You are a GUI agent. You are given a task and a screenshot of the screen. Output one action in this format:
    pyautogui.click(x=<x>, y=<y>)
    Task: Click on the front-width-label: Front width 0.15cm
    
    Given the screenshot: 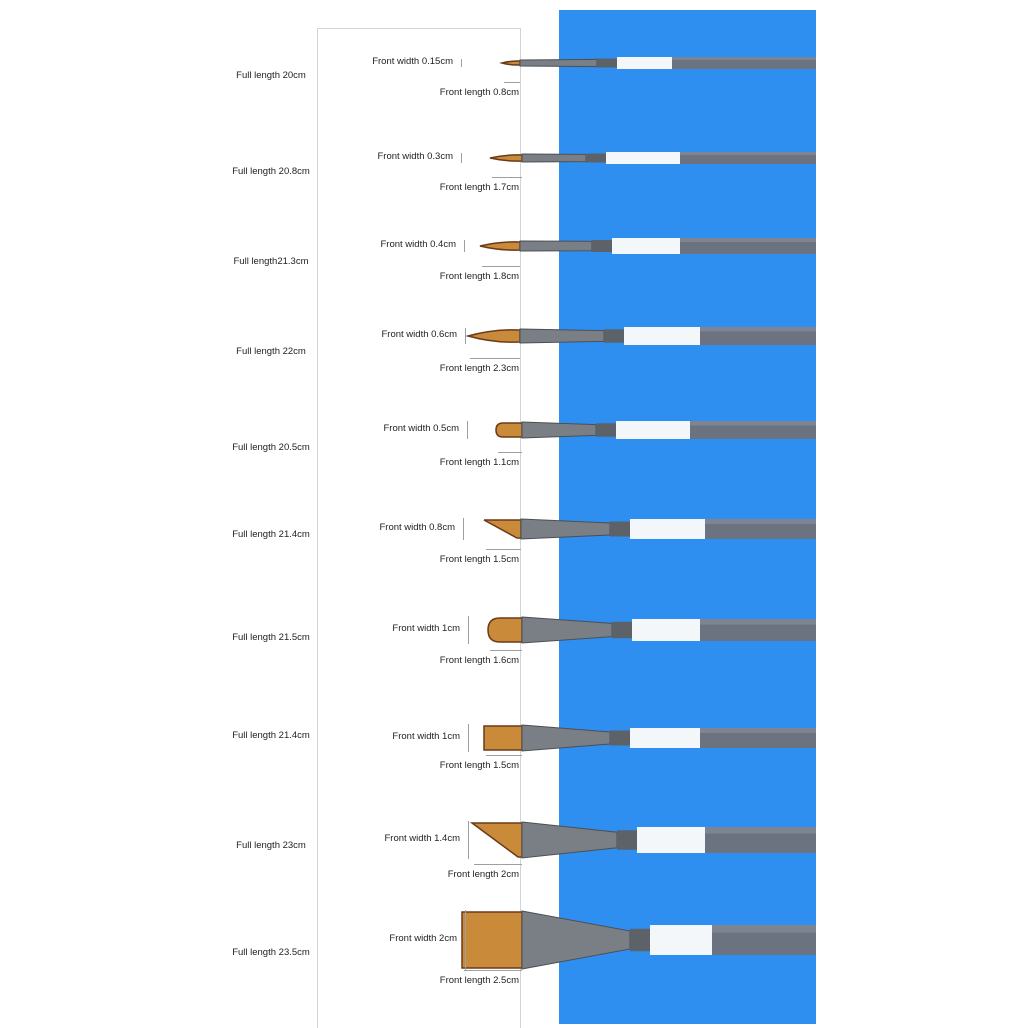 What is the action you would take?
    pyautogui.click(x=412, y=61)
    